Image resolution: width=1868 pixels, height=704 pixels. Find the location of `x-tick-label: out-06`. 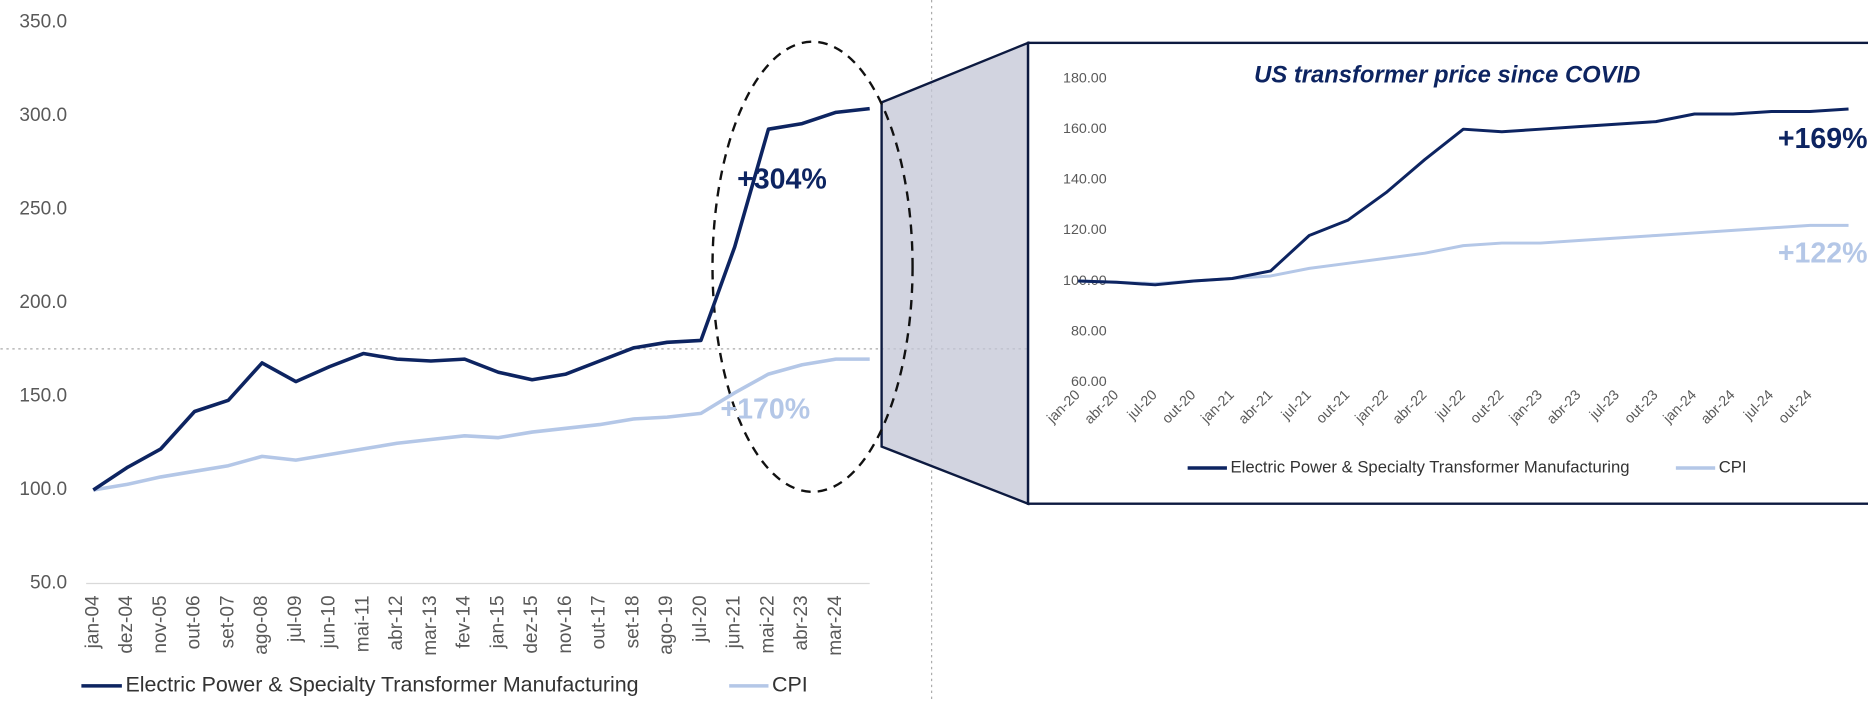

x-tick-label: out-06 is located at coordinates (194, 622).